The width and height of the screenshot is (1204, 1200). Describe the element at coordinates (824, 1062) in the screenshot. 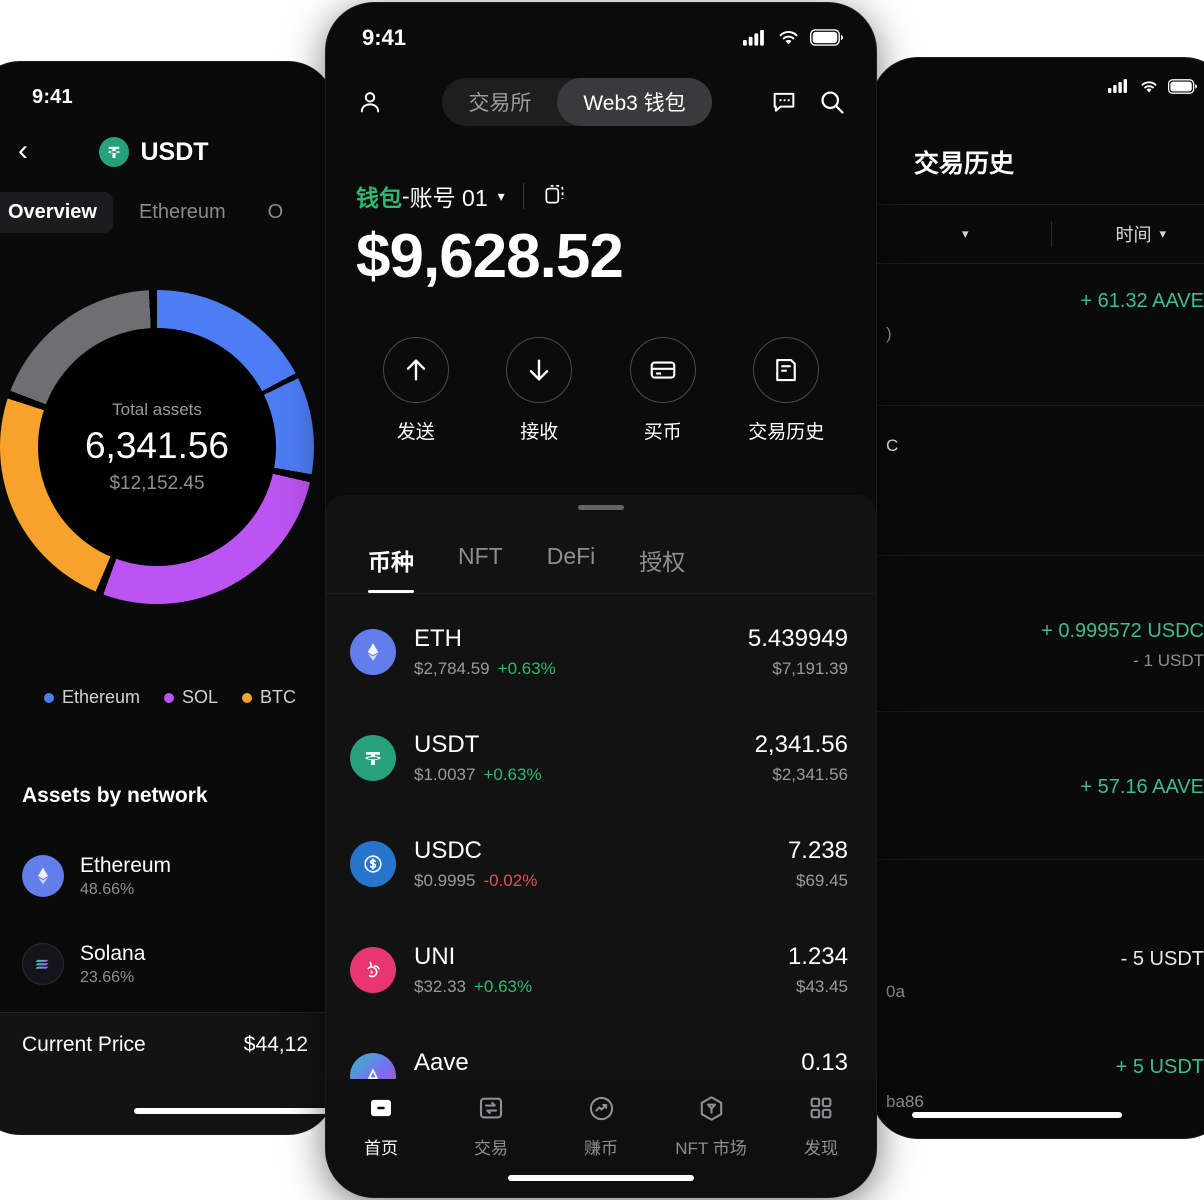

I see `token-quantity: 0.13` at that location.